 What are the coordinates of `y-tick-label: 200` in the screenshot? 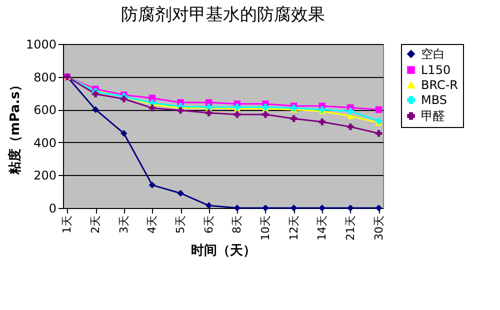 It's located at (45, 175).